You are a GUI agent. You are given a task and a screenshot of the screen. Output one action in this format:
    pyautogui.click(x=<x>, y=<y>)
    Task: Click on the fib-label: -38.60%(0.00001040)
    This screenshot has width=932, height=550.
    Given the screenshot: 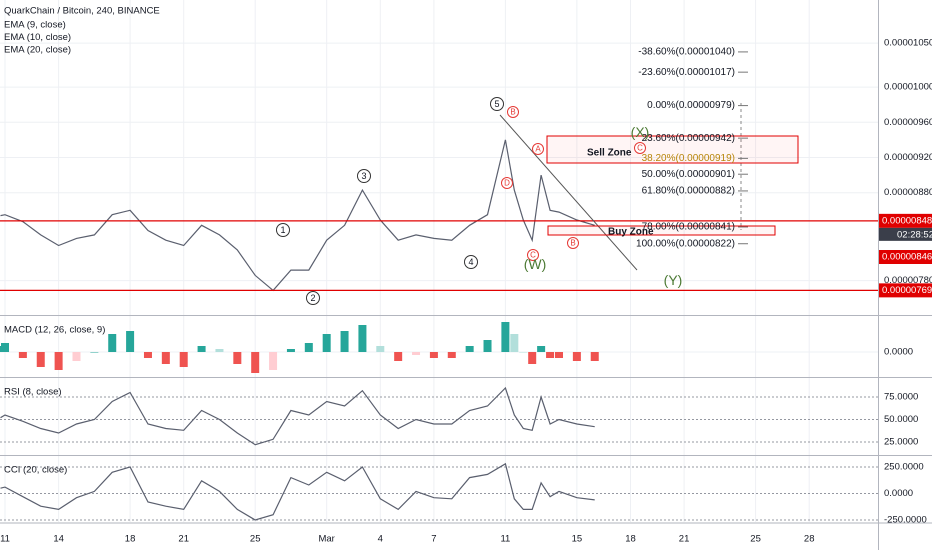 What is the action you would take?
    pyautogui.click(x=686, y=52)
    